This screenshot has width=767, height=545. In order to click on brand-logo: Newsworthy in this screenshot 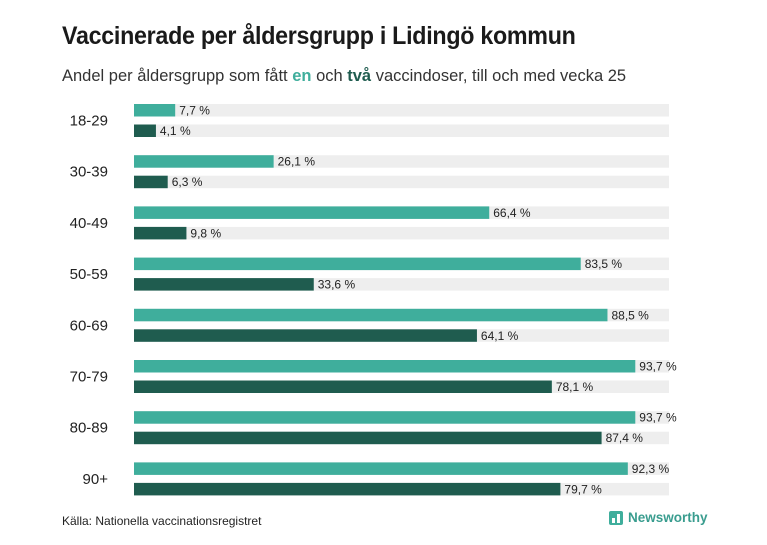, I will do `click(658, 517)`.